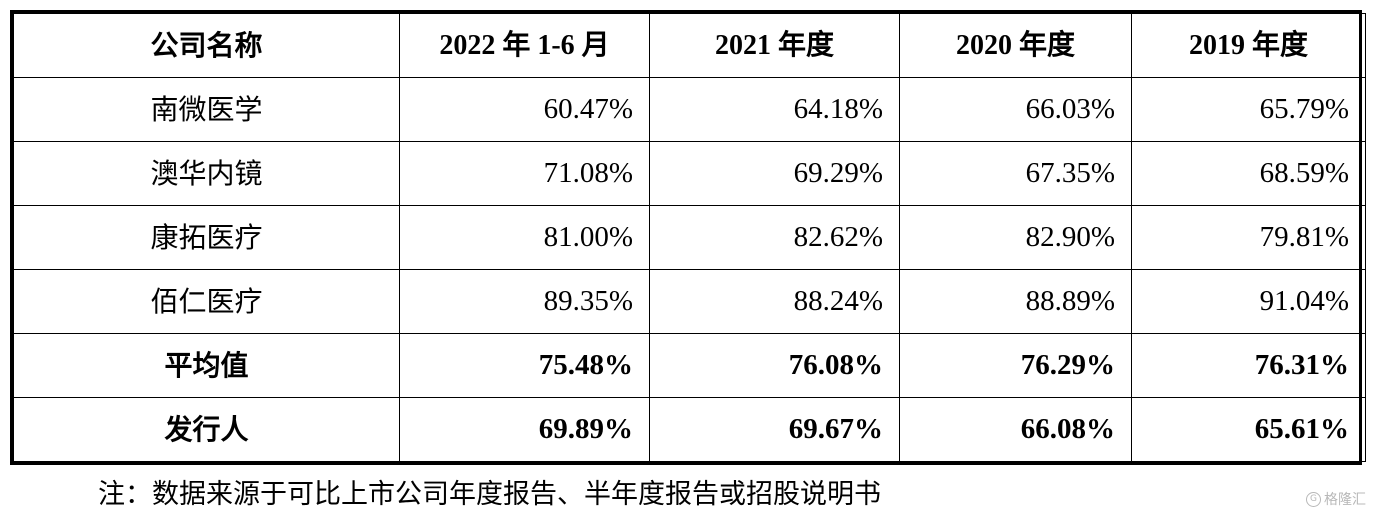 The width and height of the screenshot is (1374, 517). I want to click on table-row: 佰仁医疗 89.35% 88.24% 88.89% 91.04%, so click(689, 301).